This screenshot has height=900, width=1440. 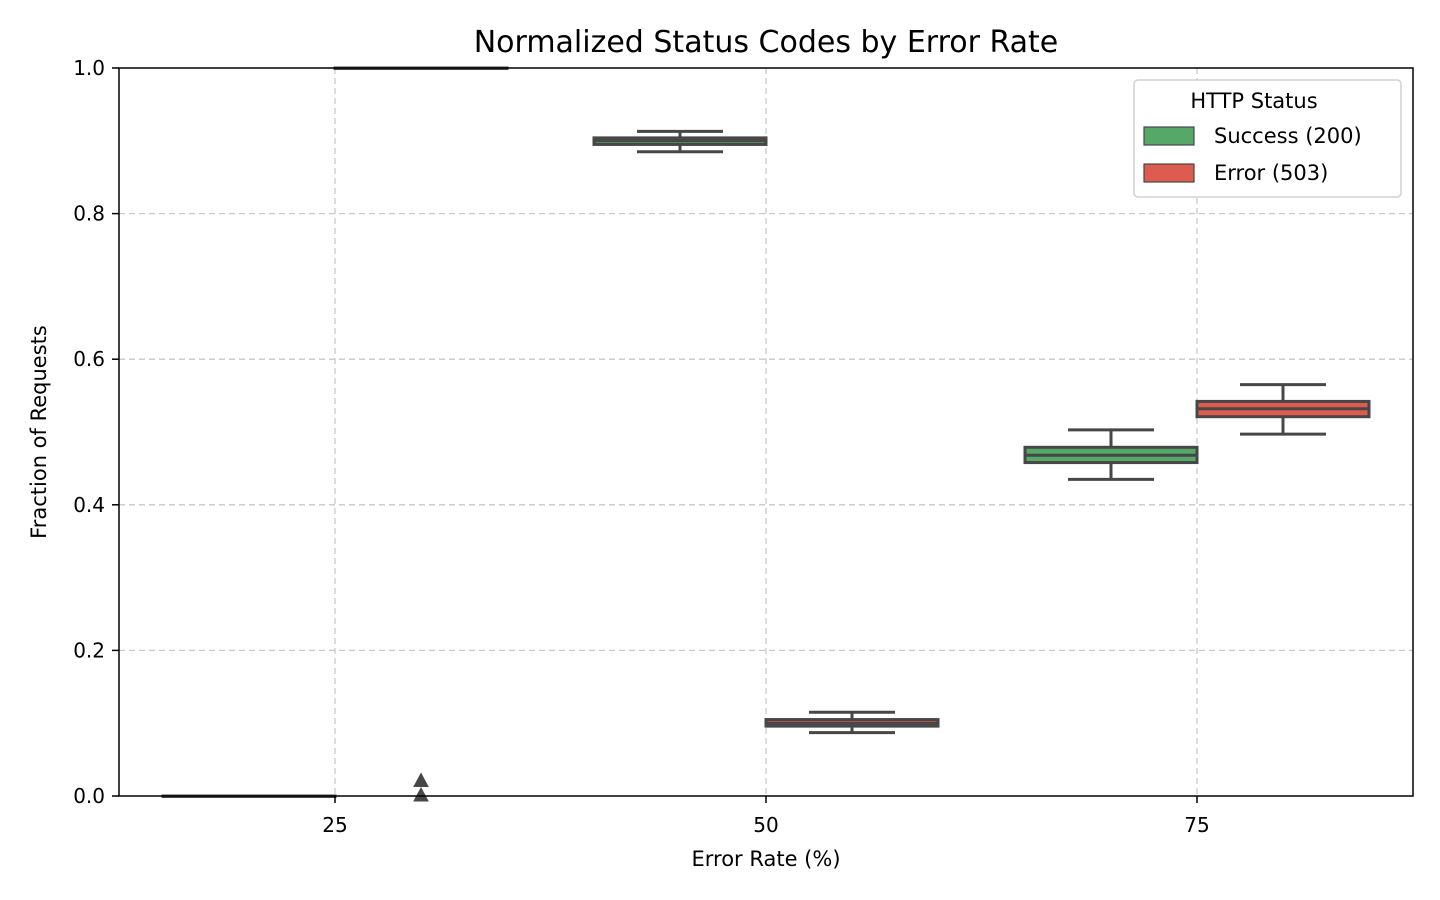 I want to click on legend-title: HTTP Status, so click(x=1253, y=101).